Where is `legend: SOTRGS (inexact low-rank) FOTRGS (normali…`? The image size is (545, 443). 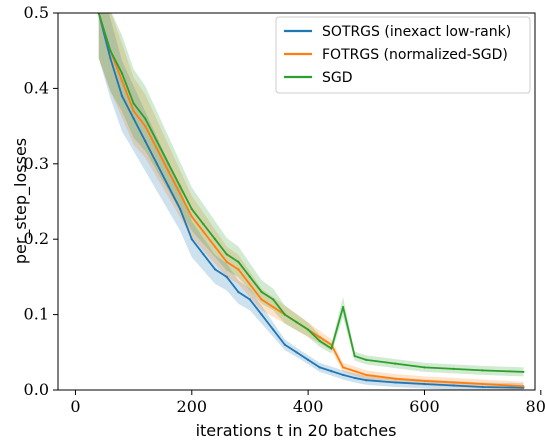
legend: SOTRGS (inexact low-rank) FOTRGS (normali… is located at coordinates (403, 55).